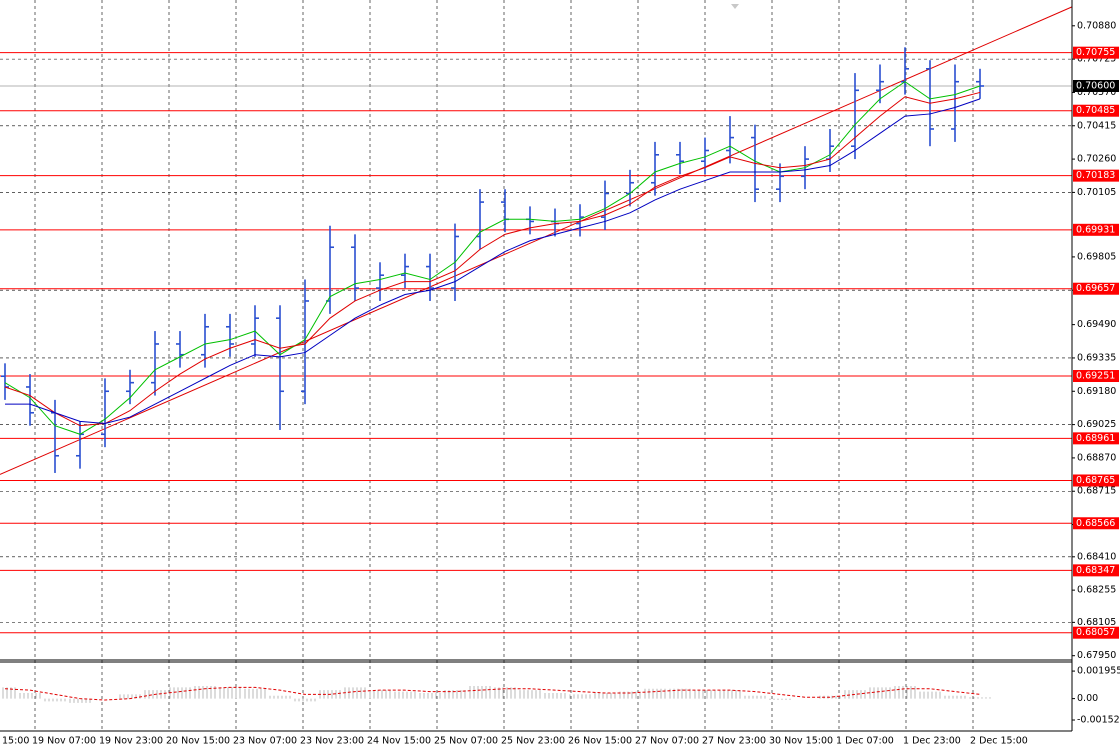 This screenshot has height=754, width=1120. What do you see at coordinates (999, 741) in the screenshot?
I see `x-tick-label: 2 Dec 15:00` at bounding box center [999, 741].